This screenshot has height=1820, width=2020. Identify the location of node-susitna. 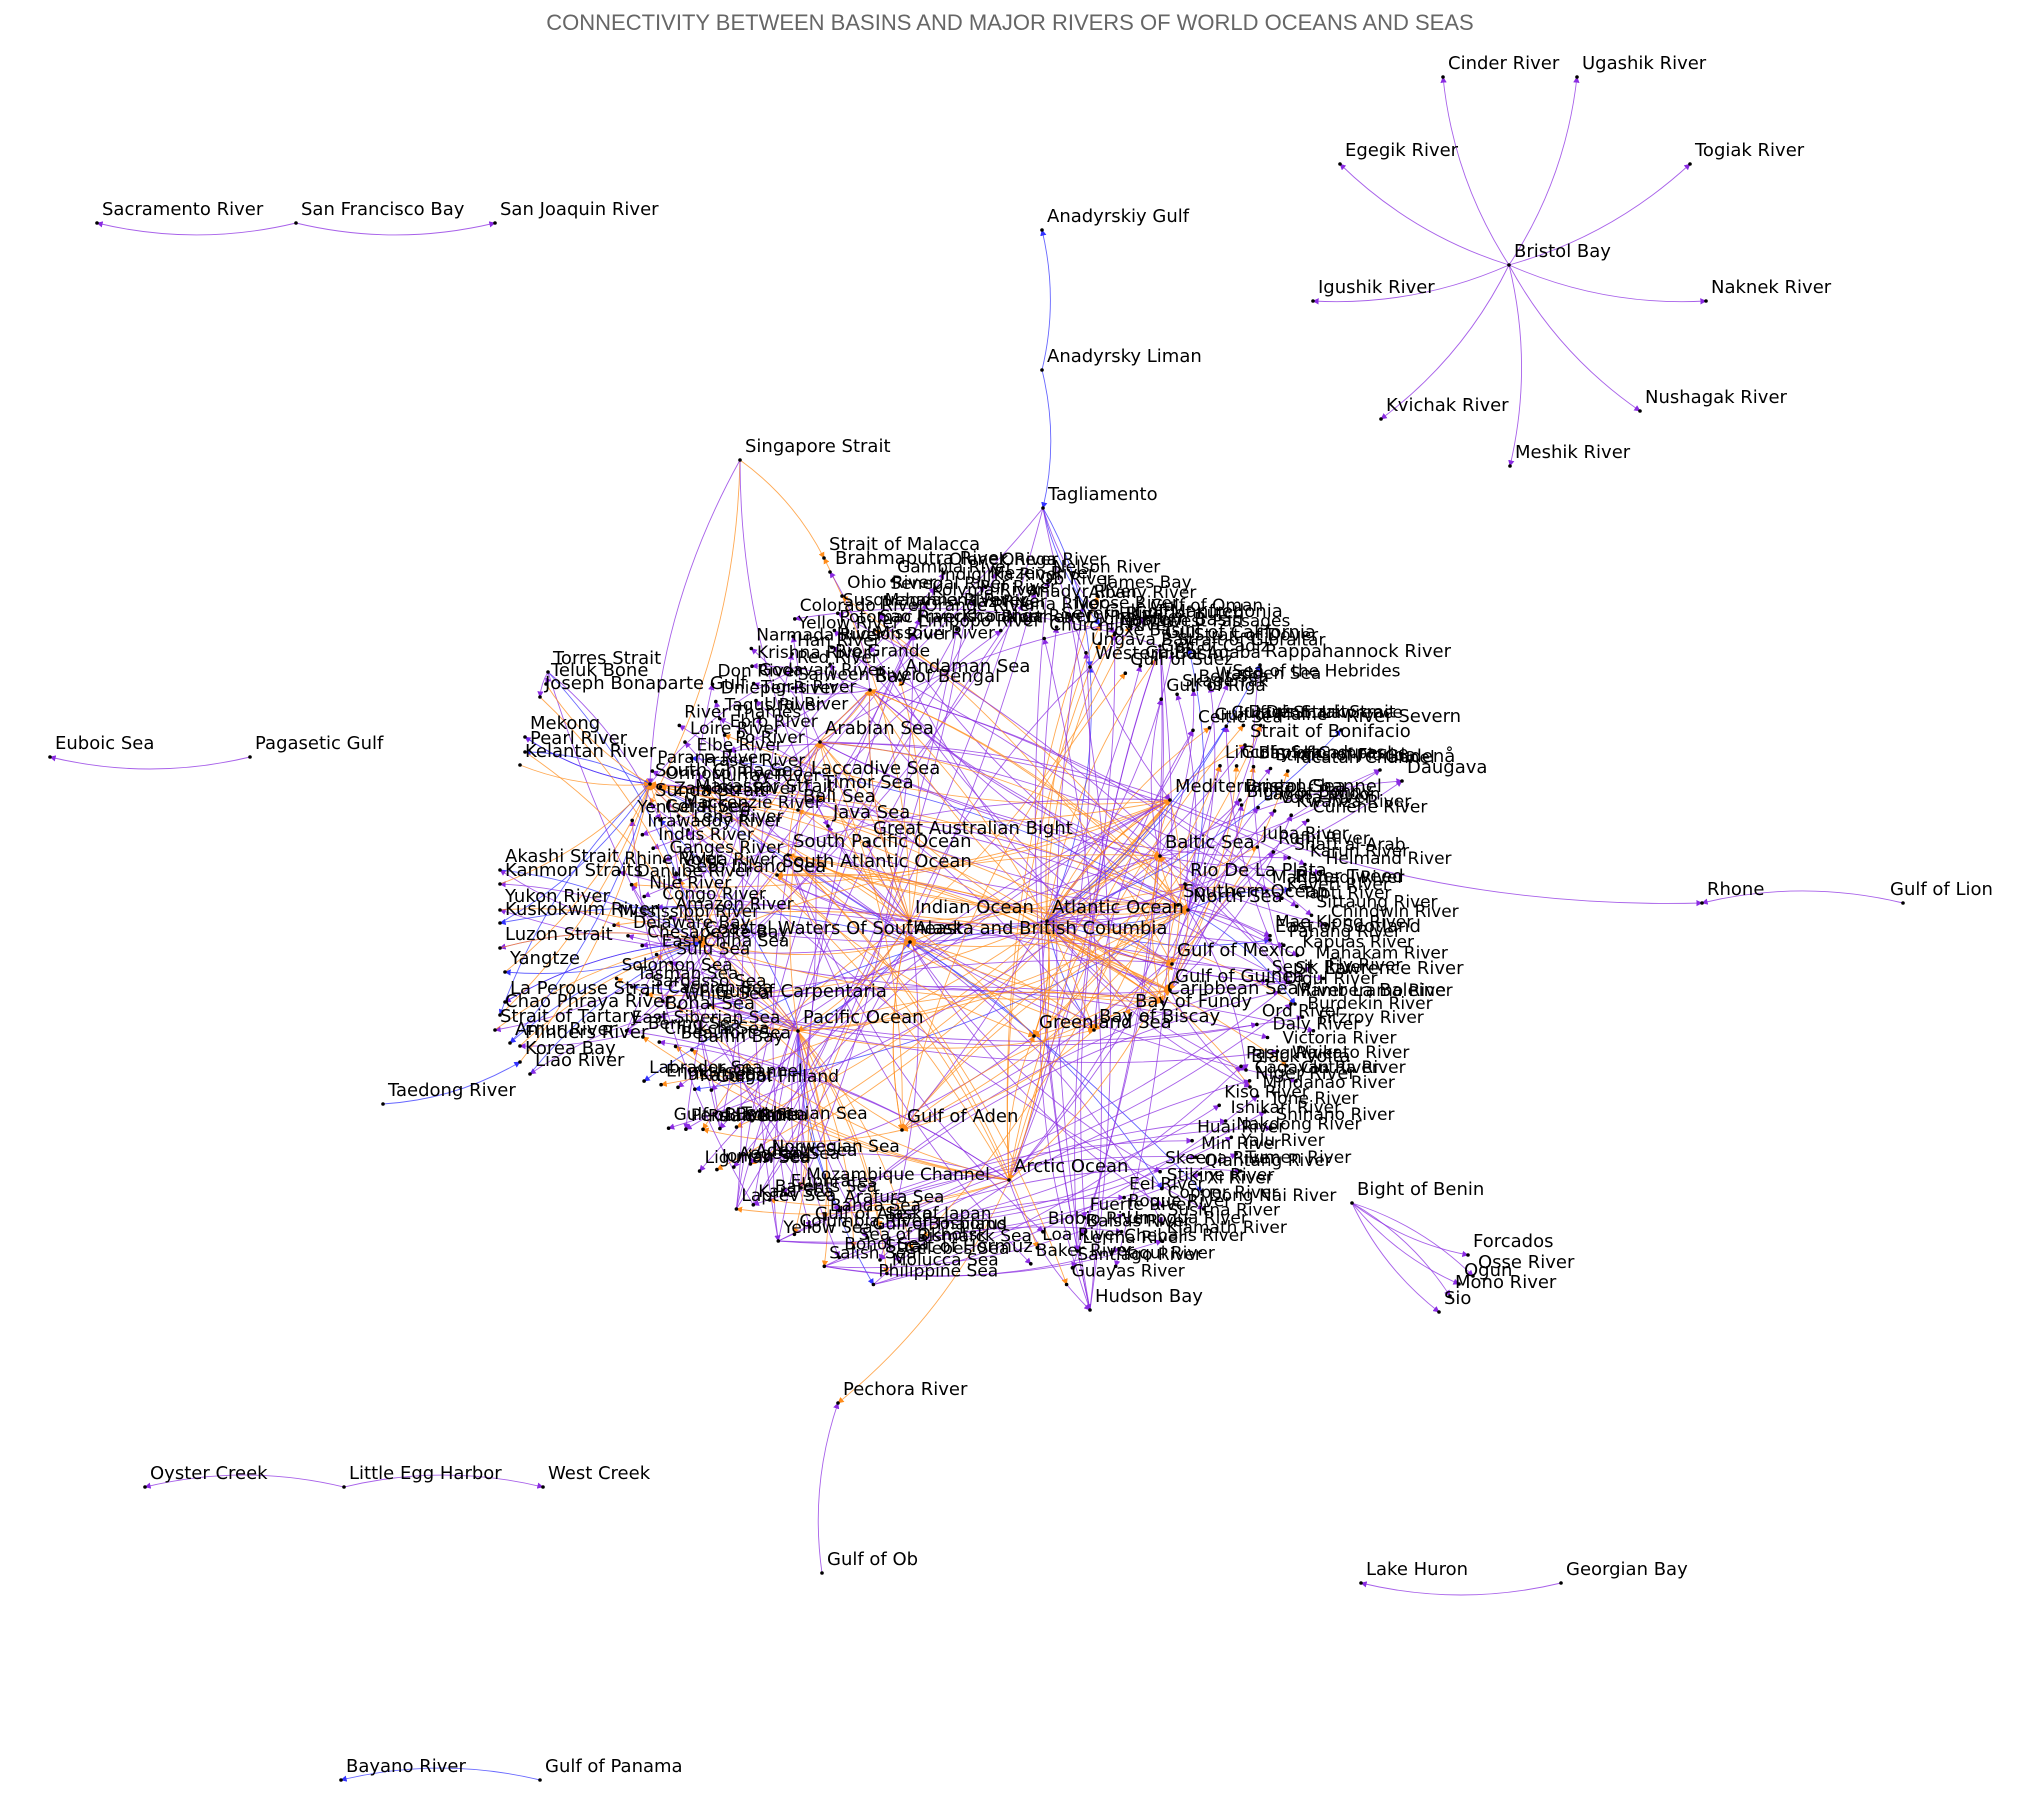
(1162, 1223).